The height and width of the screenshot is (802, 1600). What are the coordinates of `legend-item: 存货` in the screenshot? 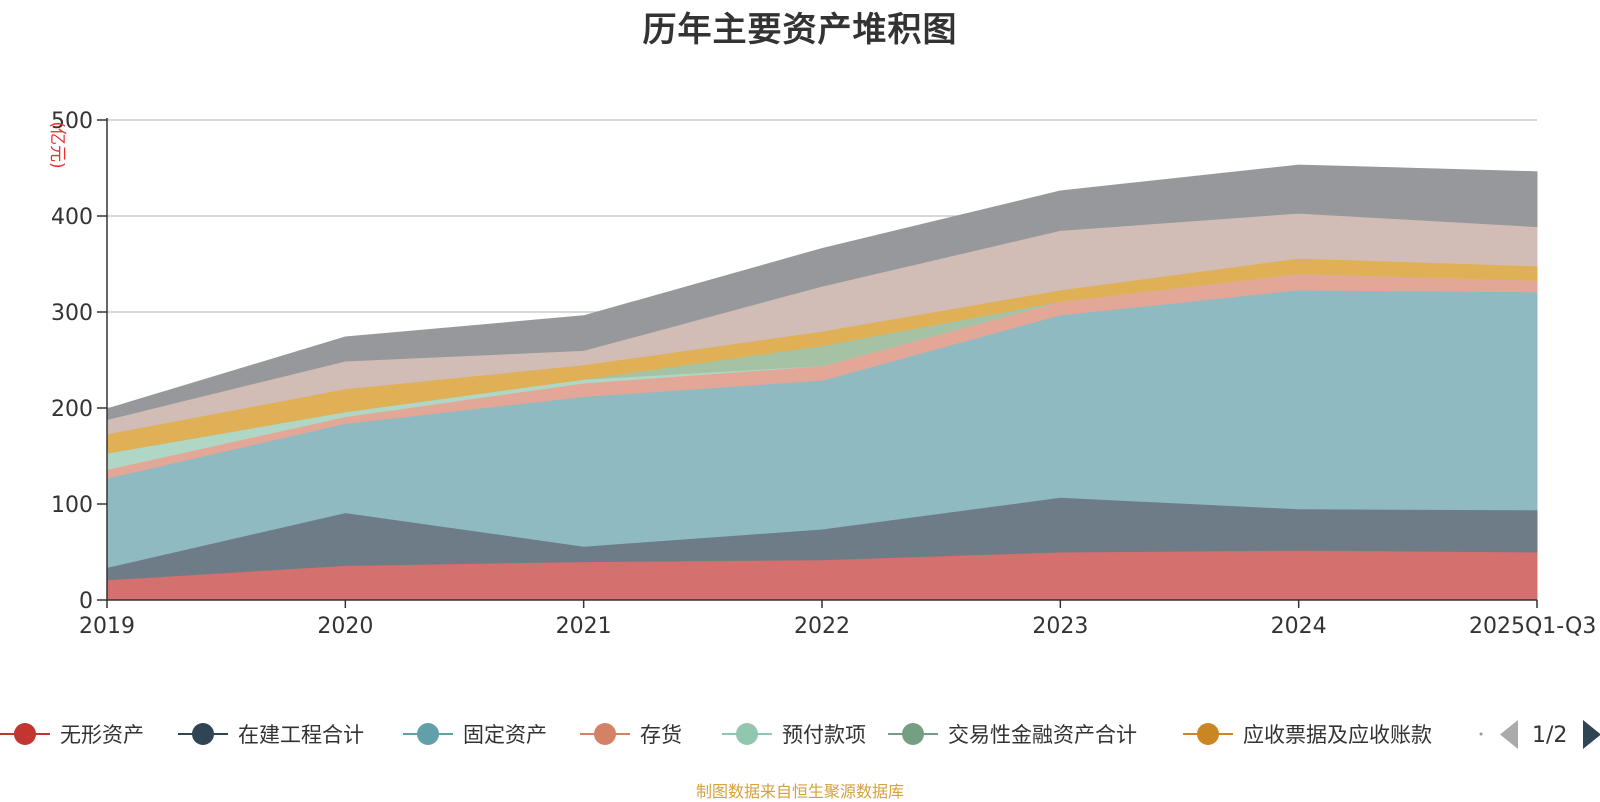 It's located at (631, 735).